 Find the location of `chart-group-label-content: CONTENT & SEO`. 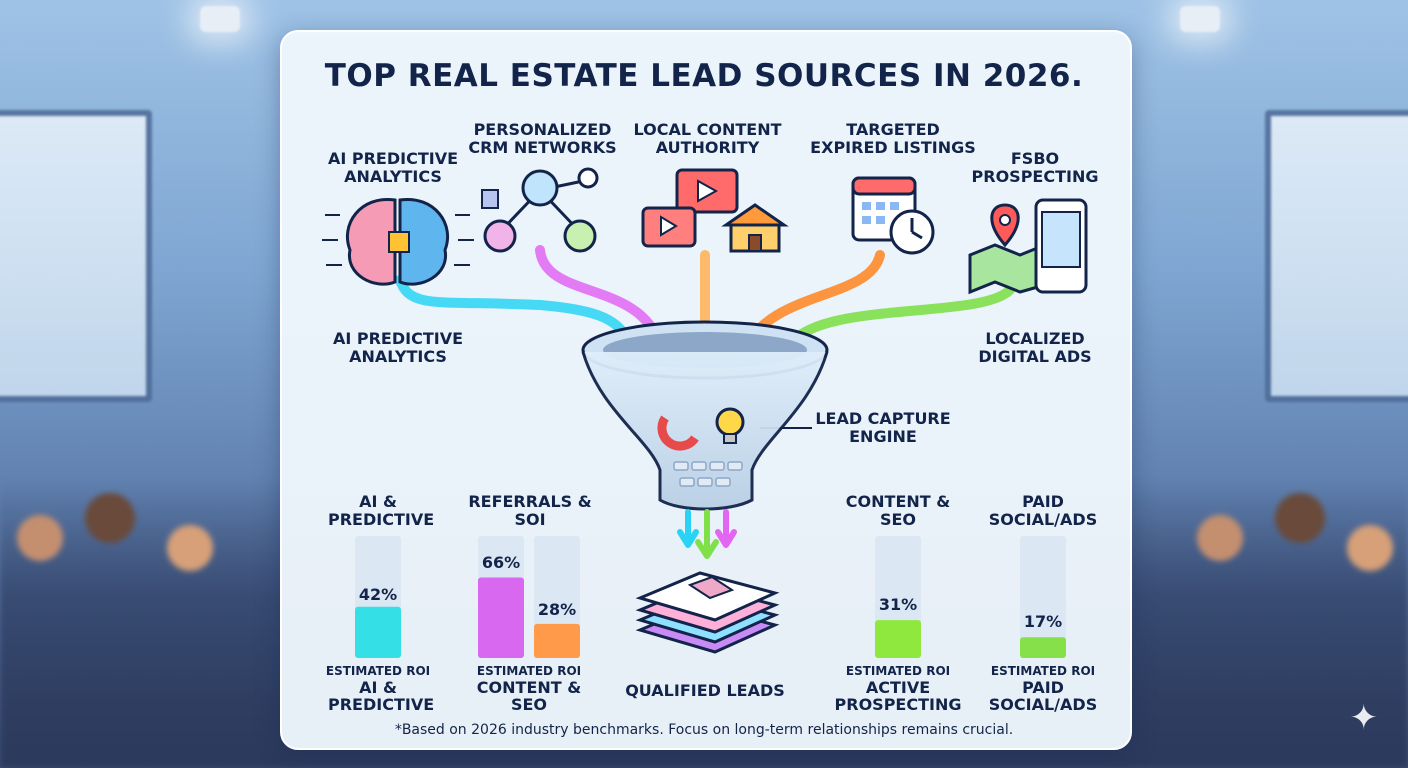

chart-group-label-content: CONTENT & SEO is located at coordinates (898, 510).